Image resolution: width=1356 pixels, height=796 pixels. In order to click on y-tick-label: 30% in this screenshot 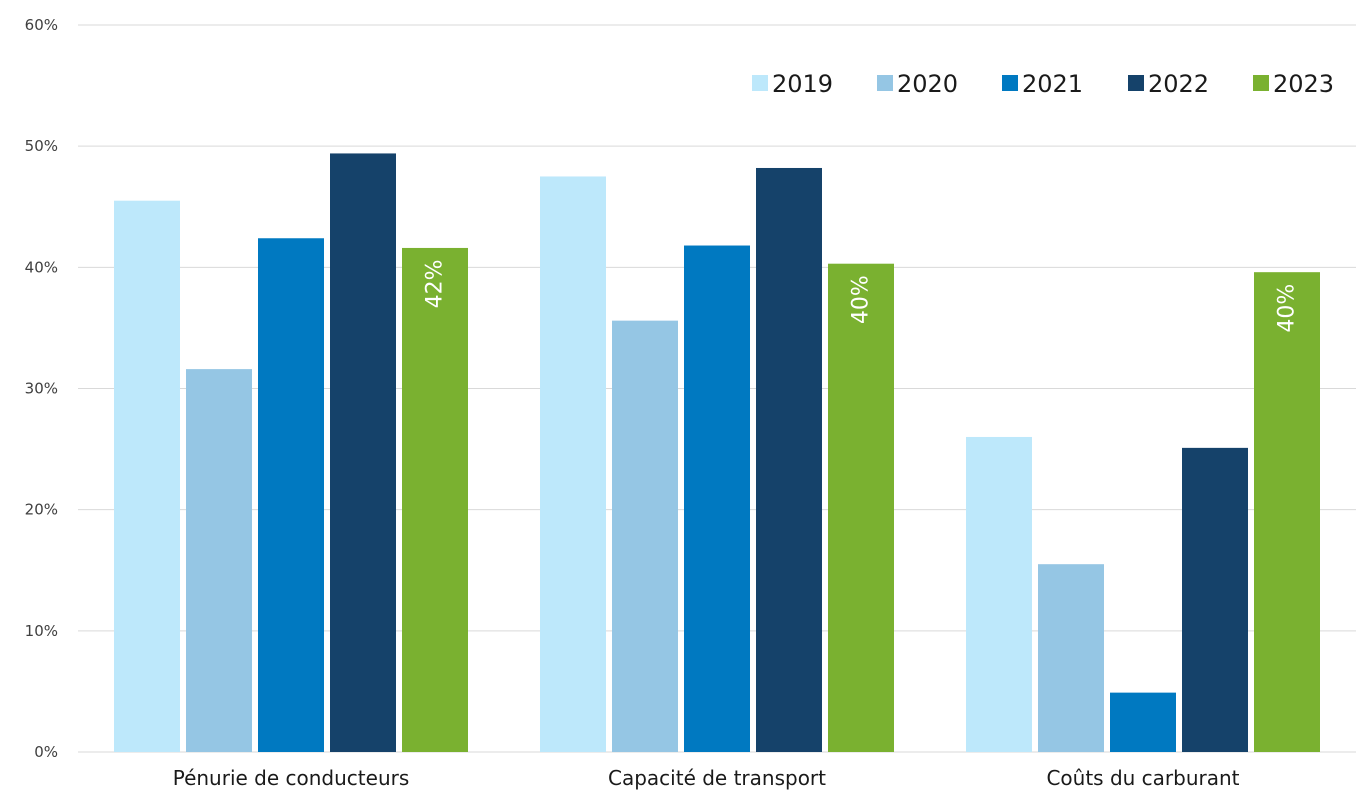, I will do `click(41, 389)`.